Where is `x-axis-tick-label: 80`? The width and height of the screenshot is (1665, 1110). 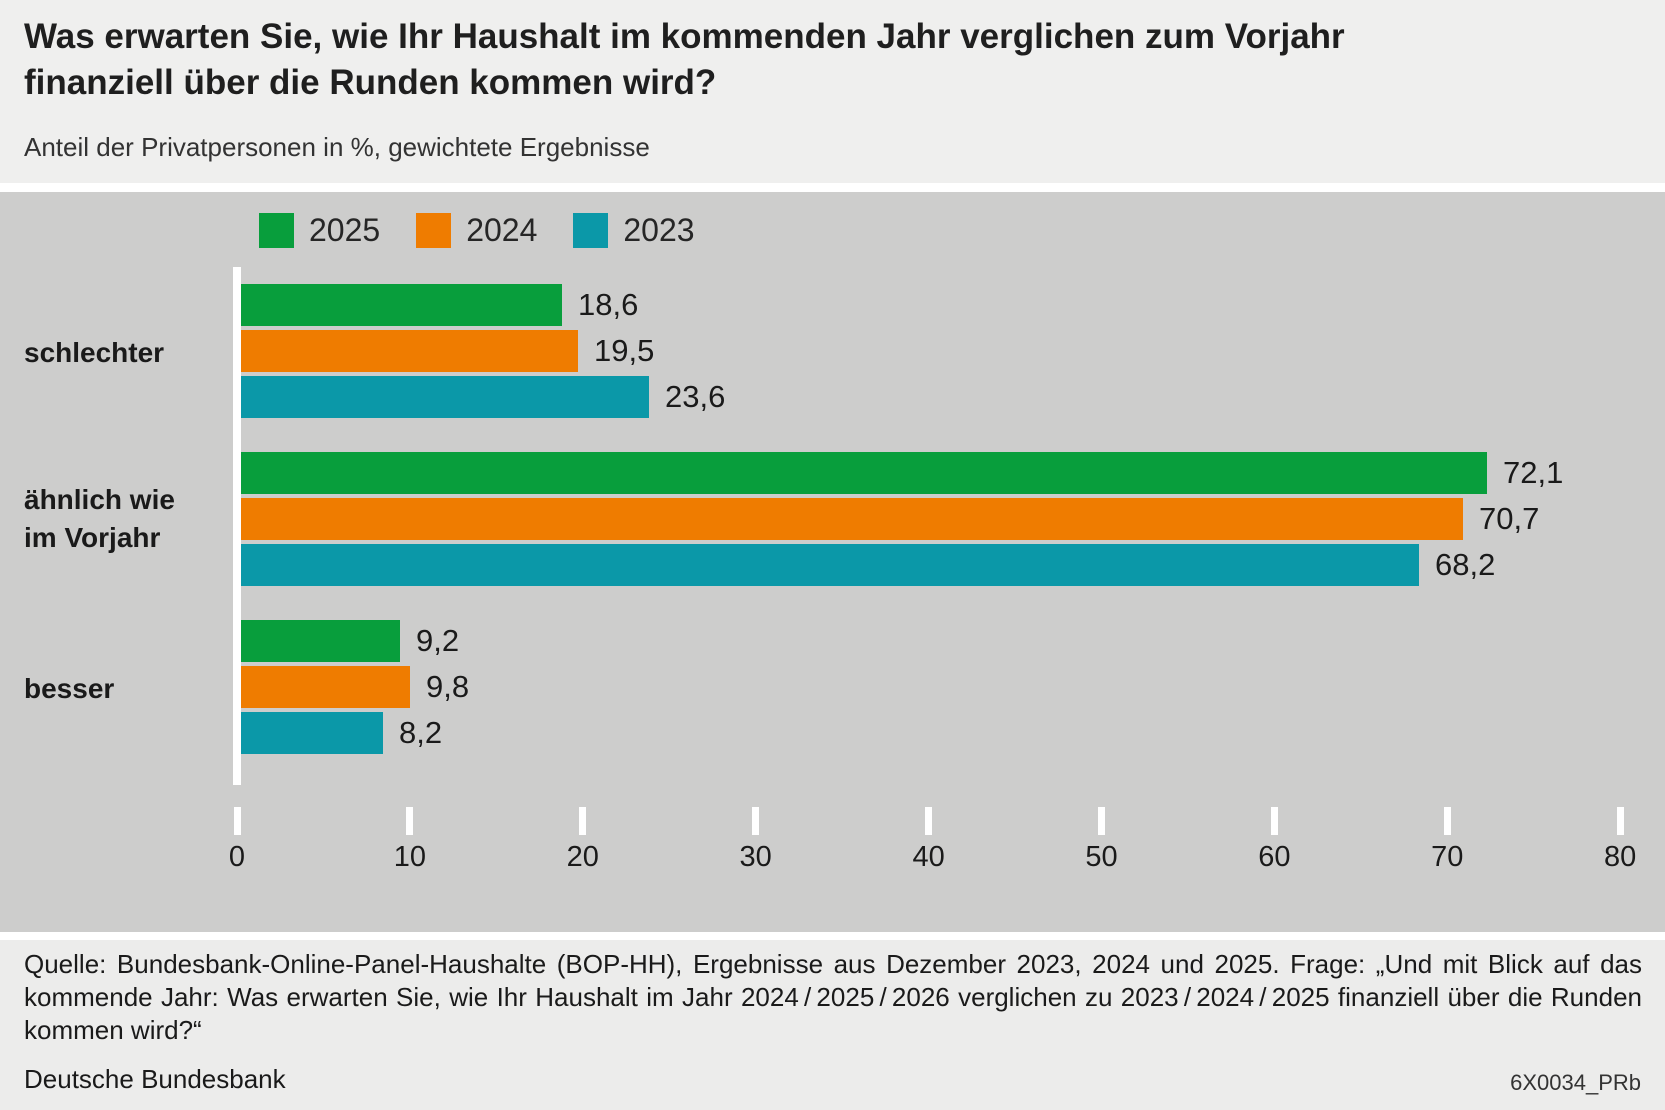 x-axis-tick-label: 80 is located at coordinates (1620, 857).